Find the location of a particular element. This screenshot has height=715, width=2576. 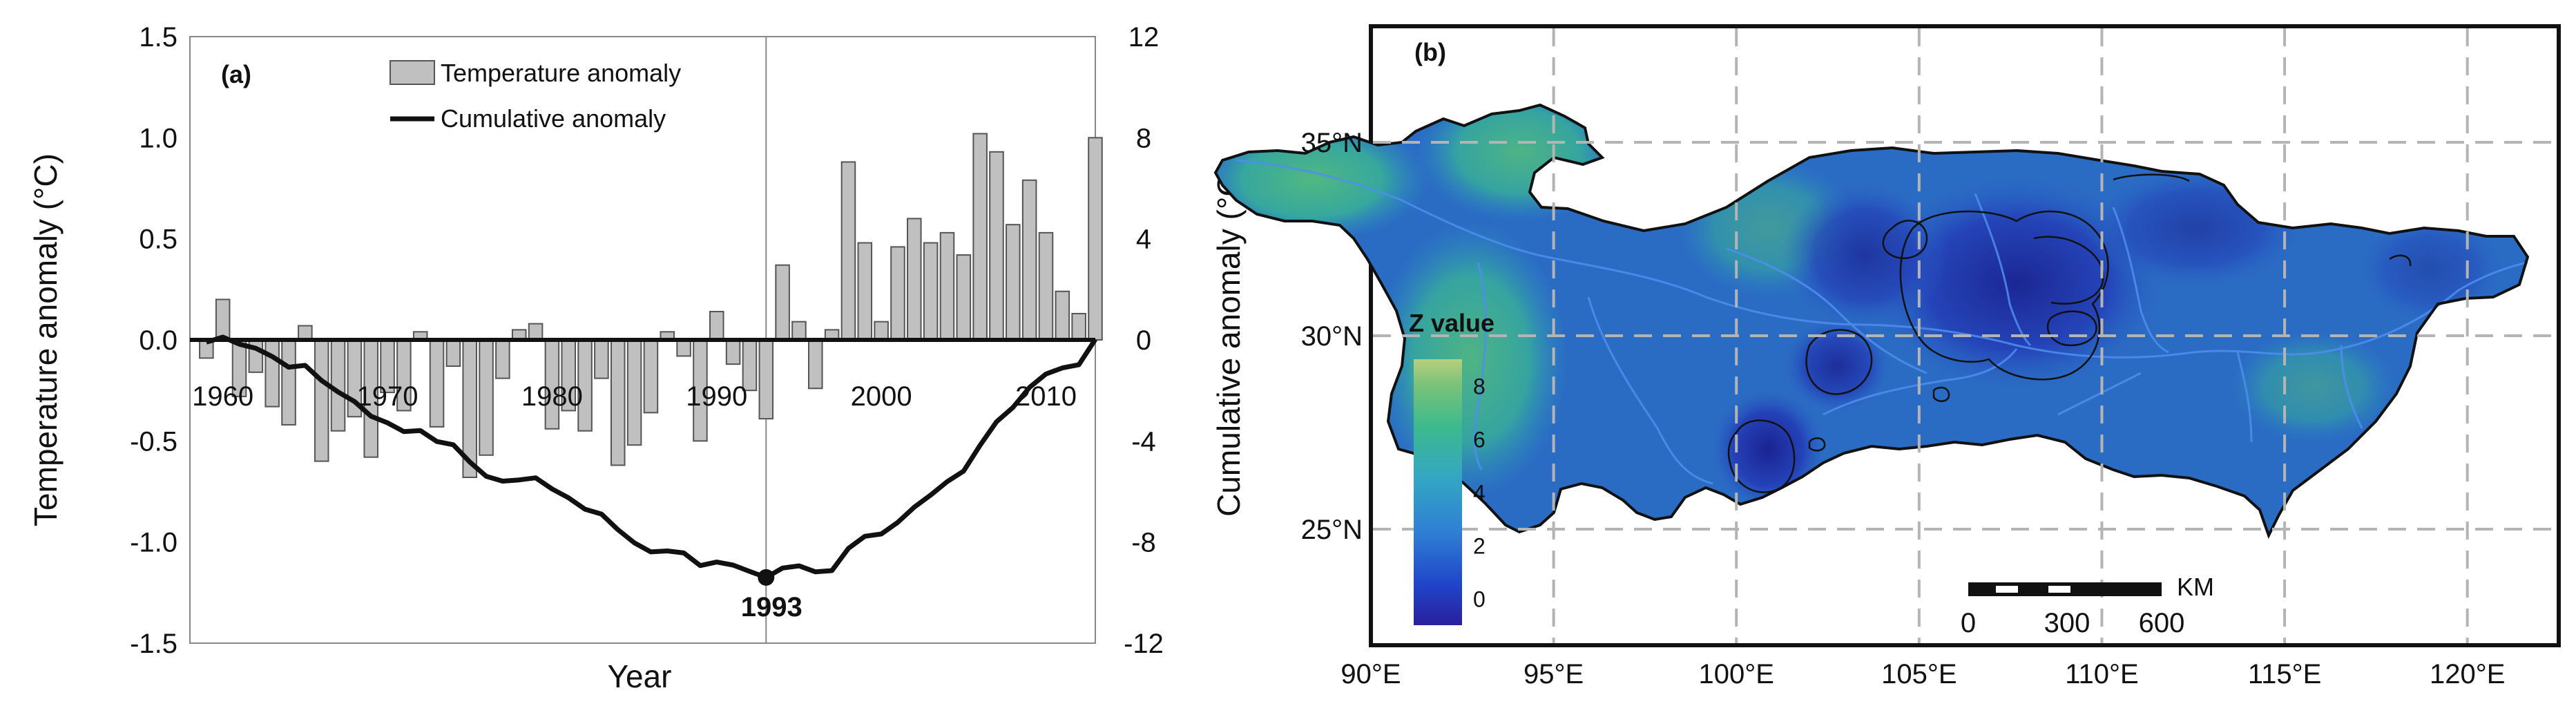

right-y-tick-label: -12 is located at coordinates (1144, 644).